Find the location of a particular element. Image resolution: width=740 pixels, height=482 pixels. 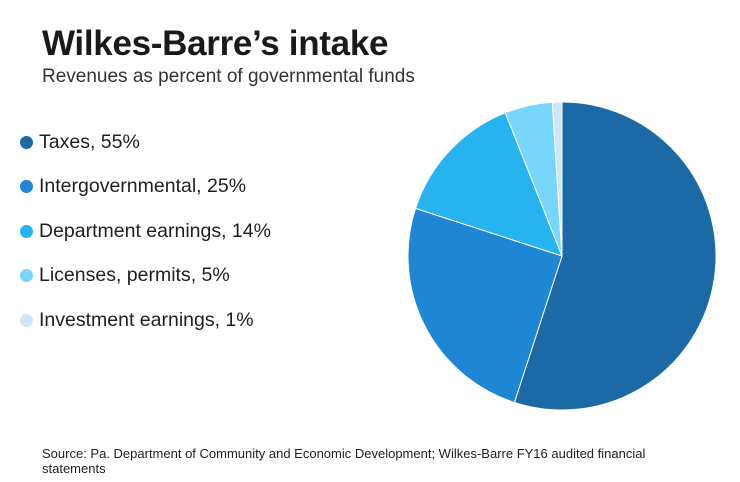

pie-slice-intergovernmental is located at coordinates (485, 305).